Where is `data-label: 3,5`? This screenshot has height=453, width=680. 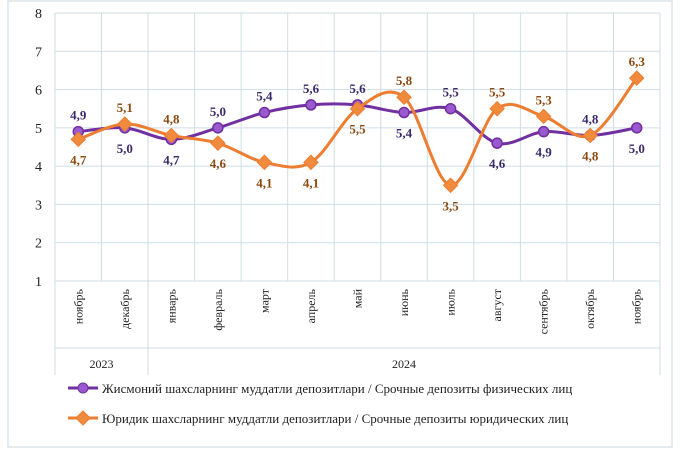
data-label: 3,5 is located at coordinates (450, 205).